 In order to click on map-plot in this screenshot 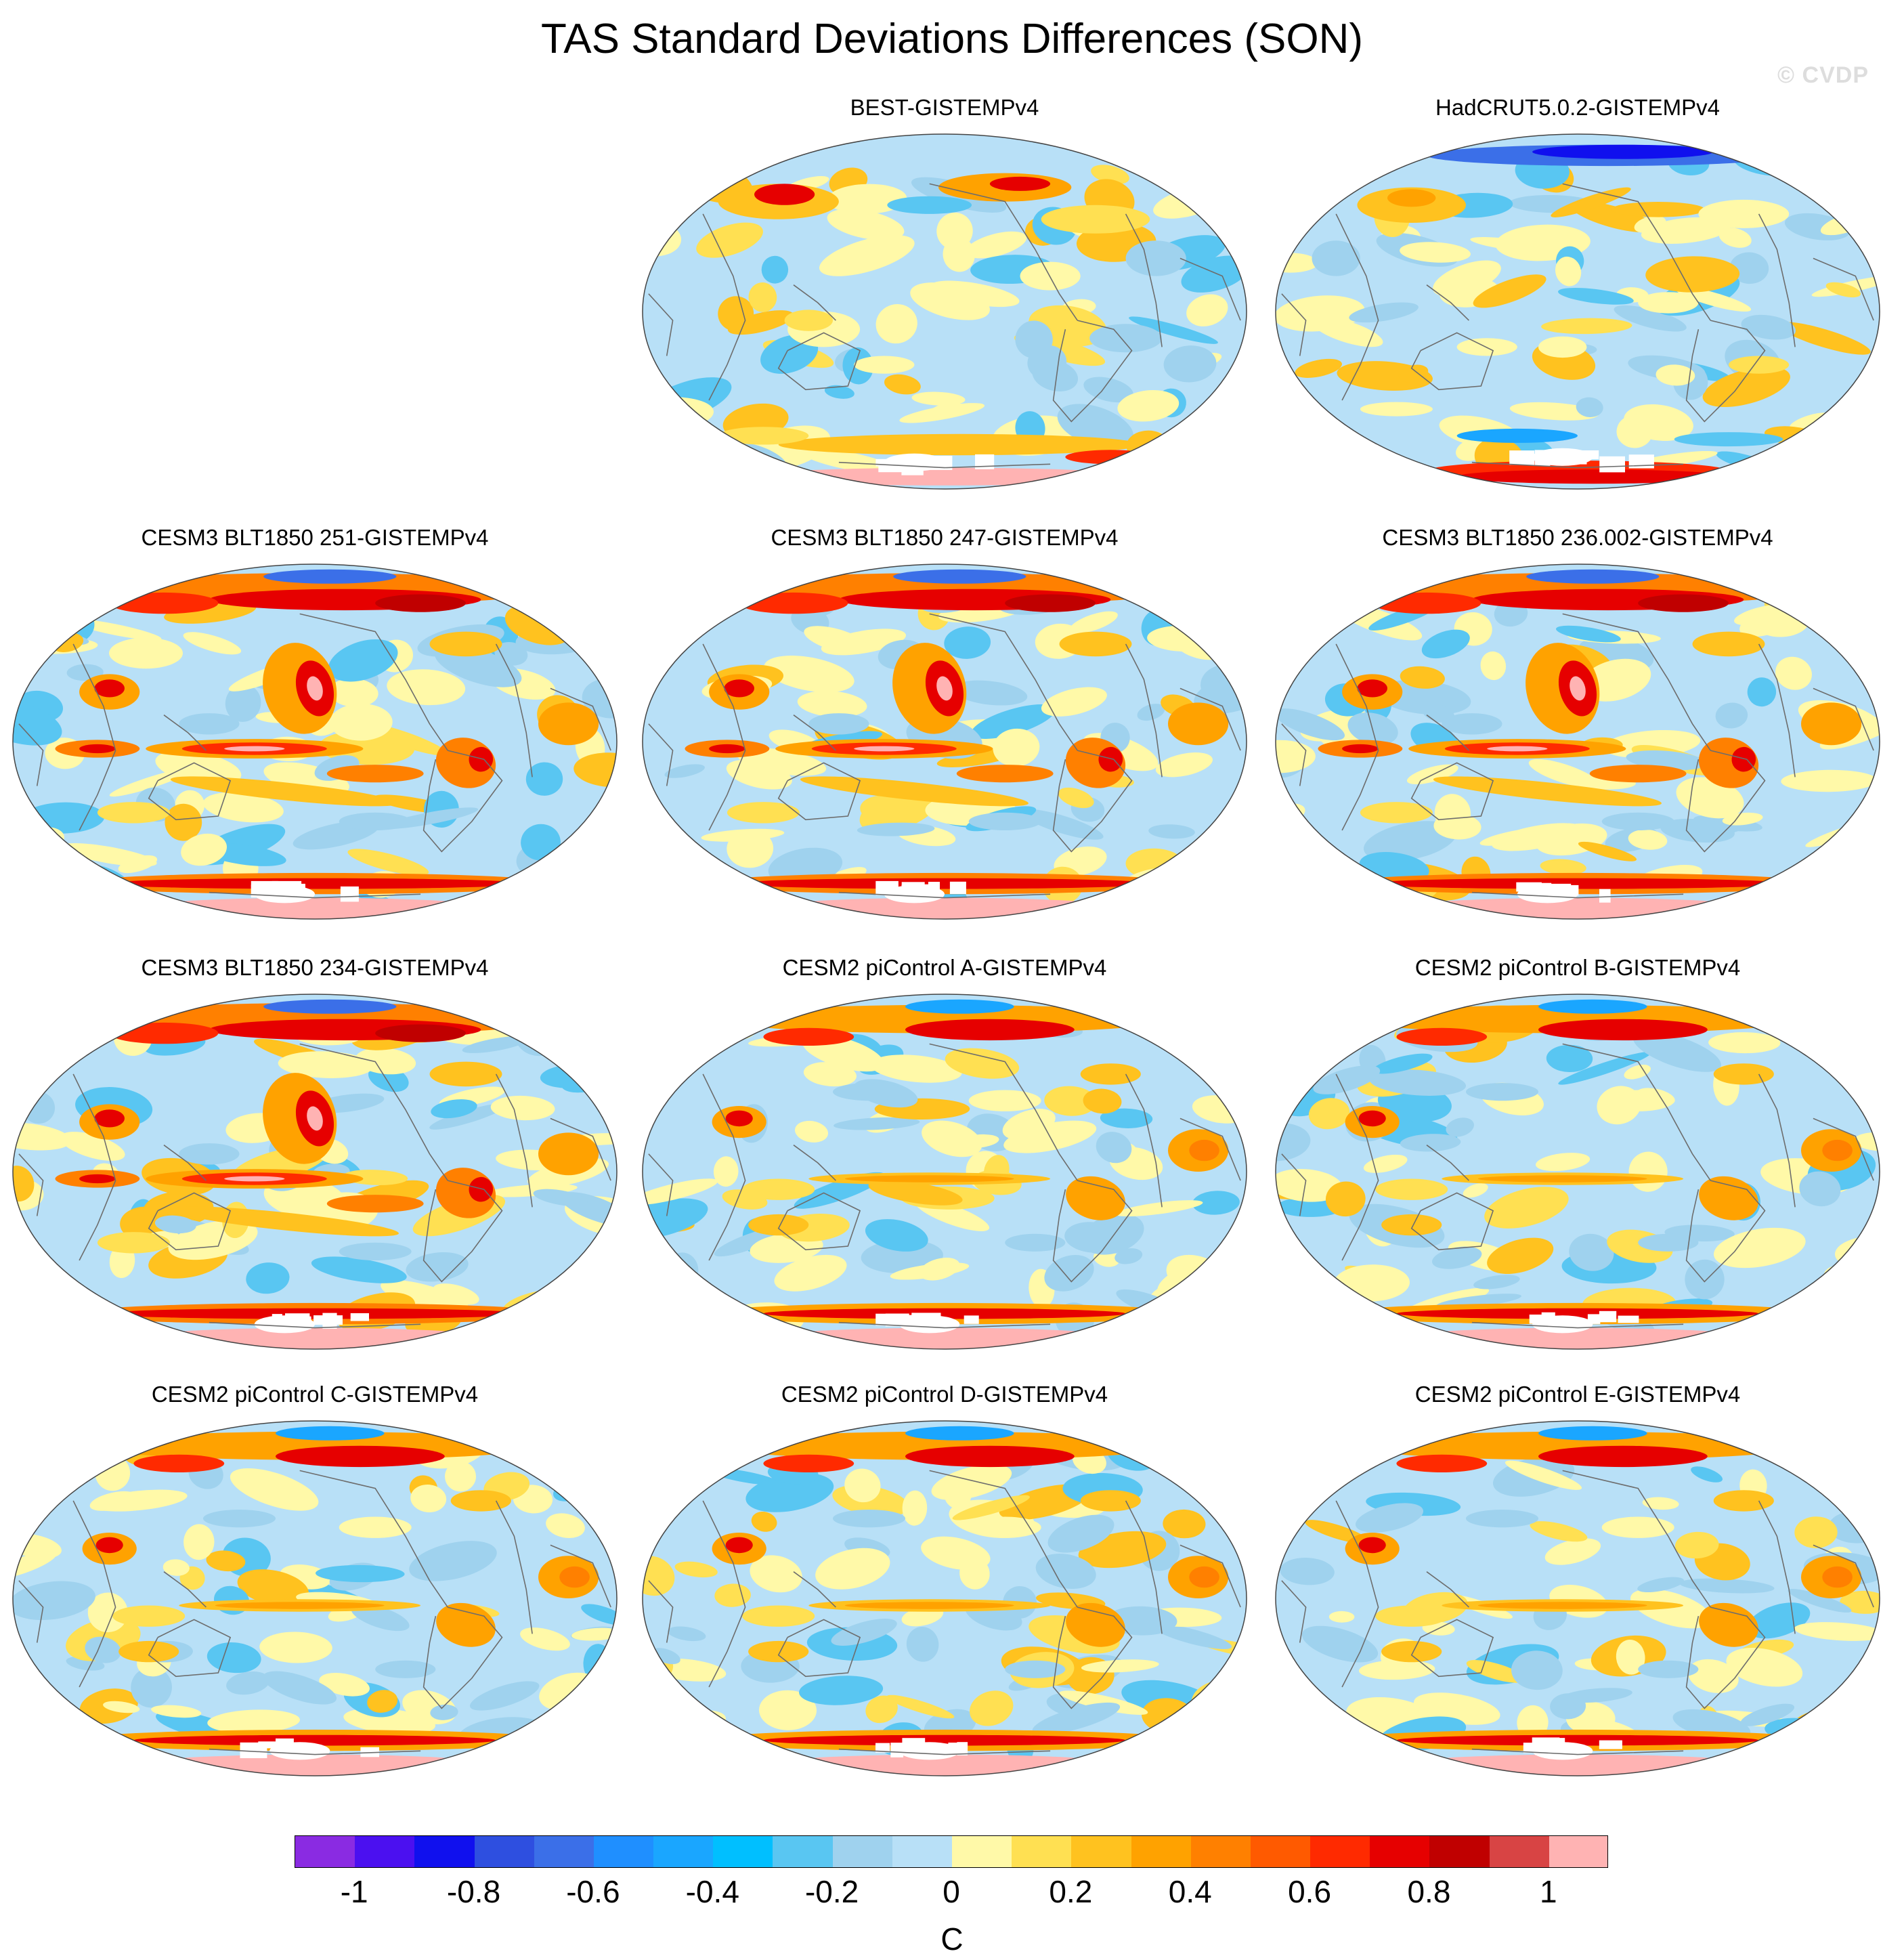, I will do `click(945, 1172)`.